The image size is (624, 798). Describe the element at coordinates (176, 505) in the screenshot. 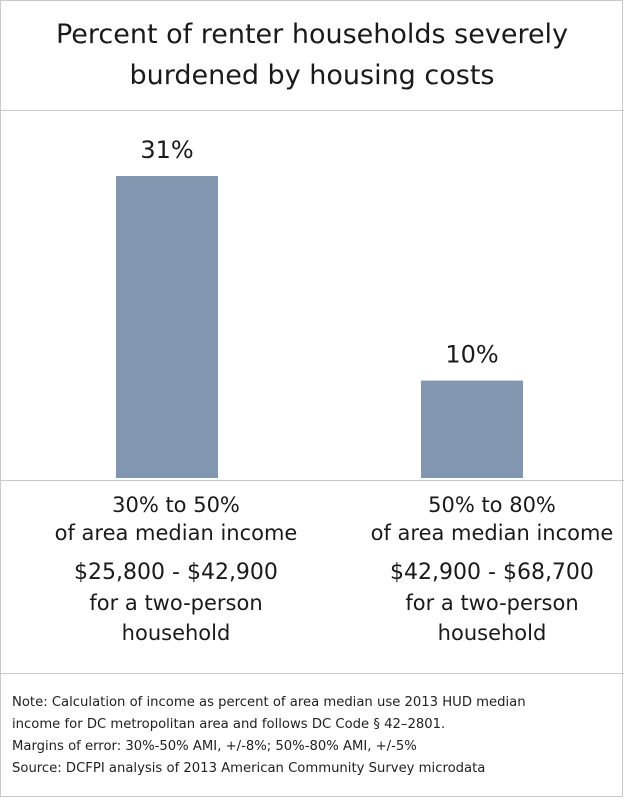

I see `category-1-range-line1: 30% to 50%` at that location.